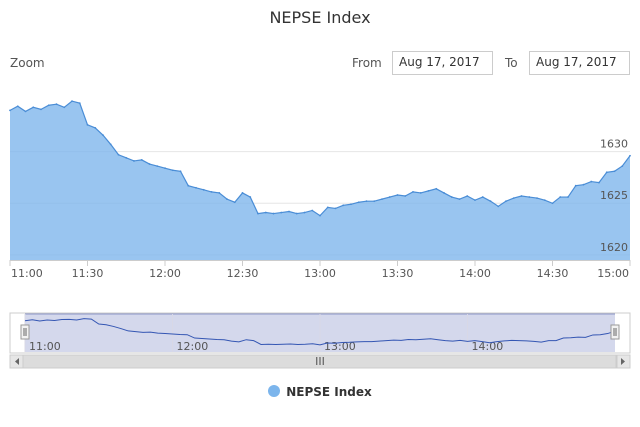  I want to click on y-axis: 1620 1625 1630, so click(614, 196).